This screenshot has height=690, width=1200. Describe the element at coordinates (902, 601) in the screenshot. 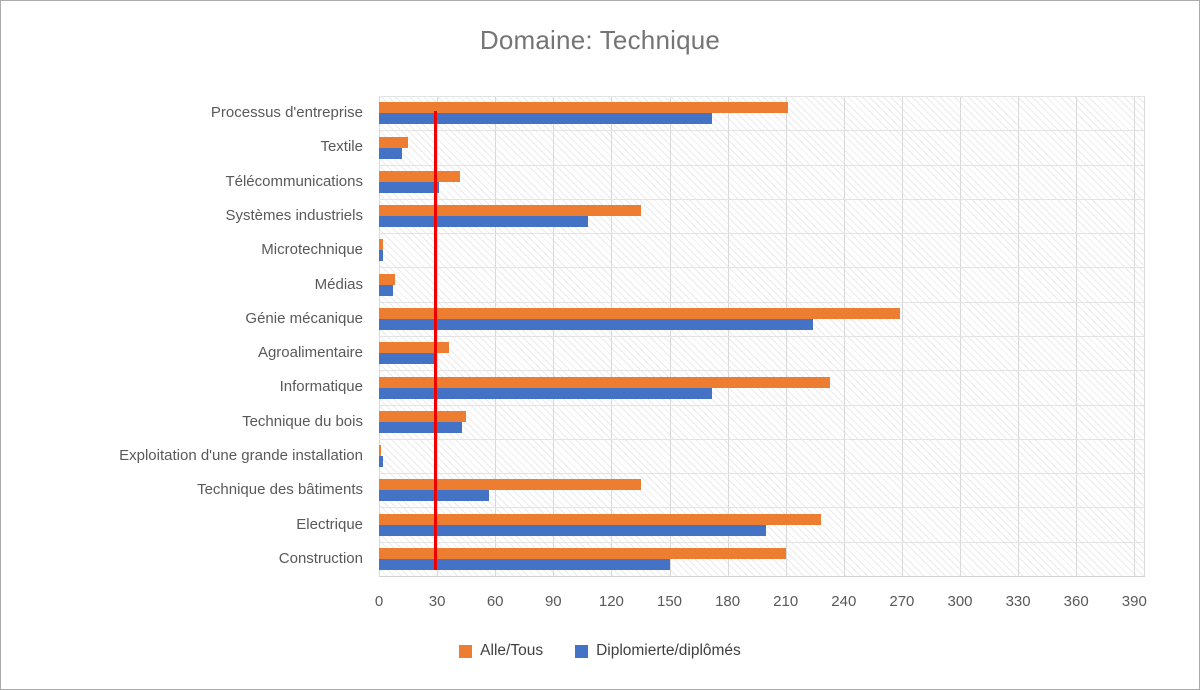

I see `x-tick-label: 270` at that location.